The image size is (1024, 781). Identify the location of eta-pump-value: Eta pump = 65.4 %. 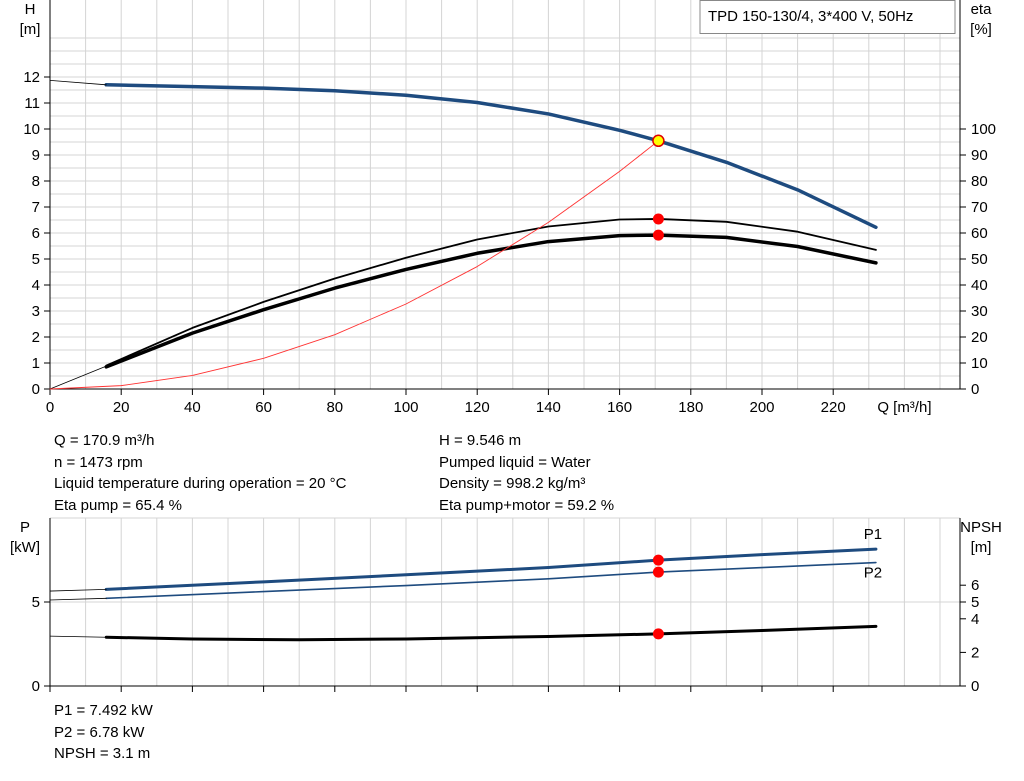
(118, 505).